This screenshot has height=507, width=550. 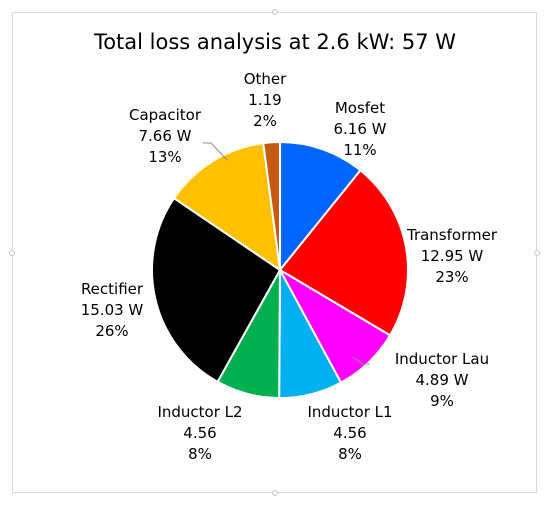 What do you see at coordinates (275, 12) in the screenshot?
I see `resize-handle-top` at bounding box center [275, 12].